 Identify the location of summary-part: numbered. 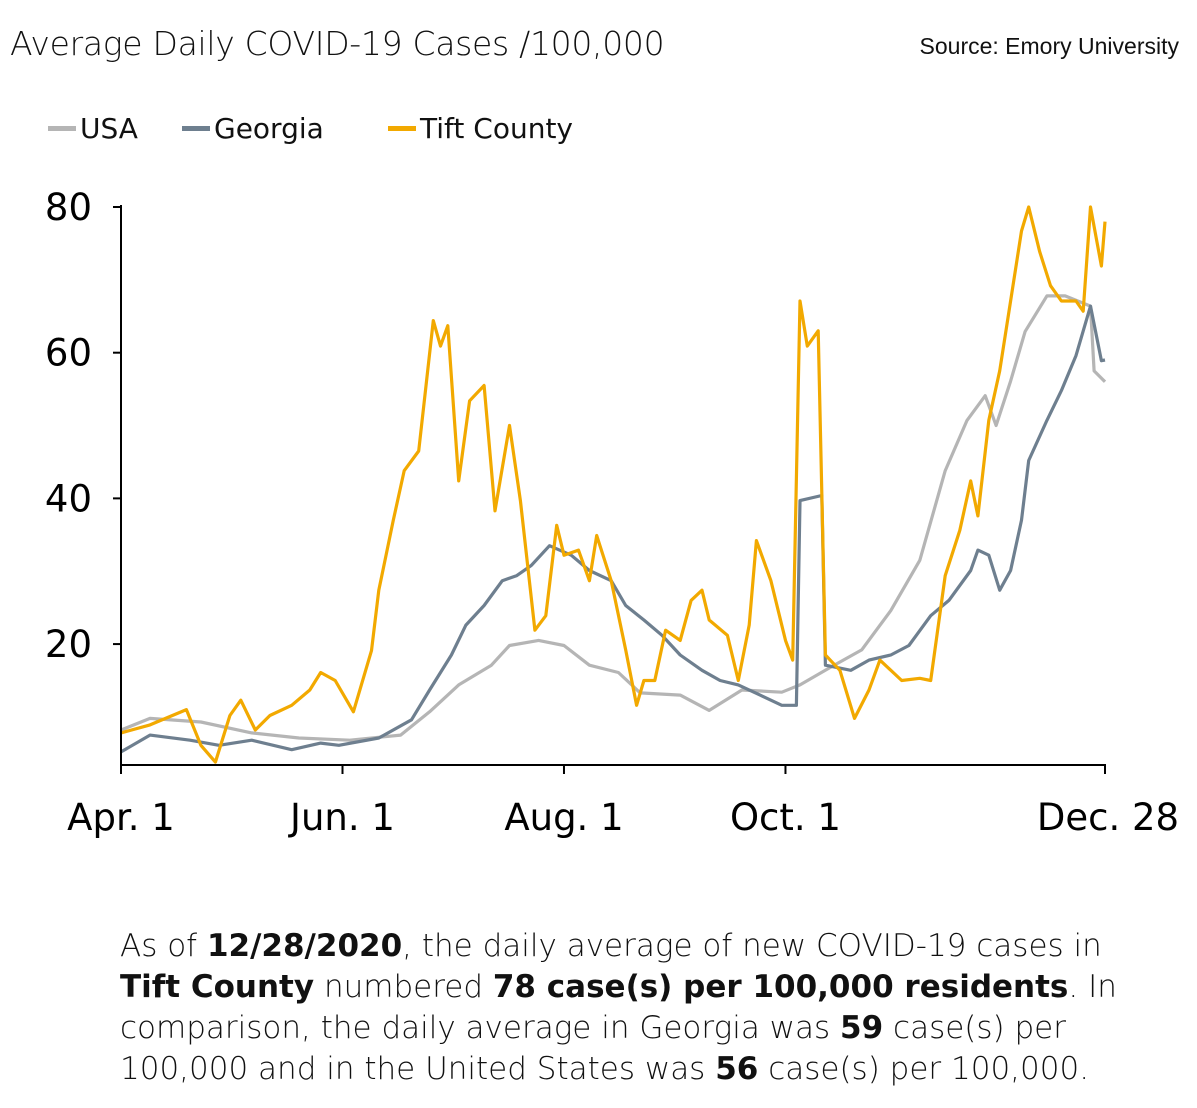
(403, 987).